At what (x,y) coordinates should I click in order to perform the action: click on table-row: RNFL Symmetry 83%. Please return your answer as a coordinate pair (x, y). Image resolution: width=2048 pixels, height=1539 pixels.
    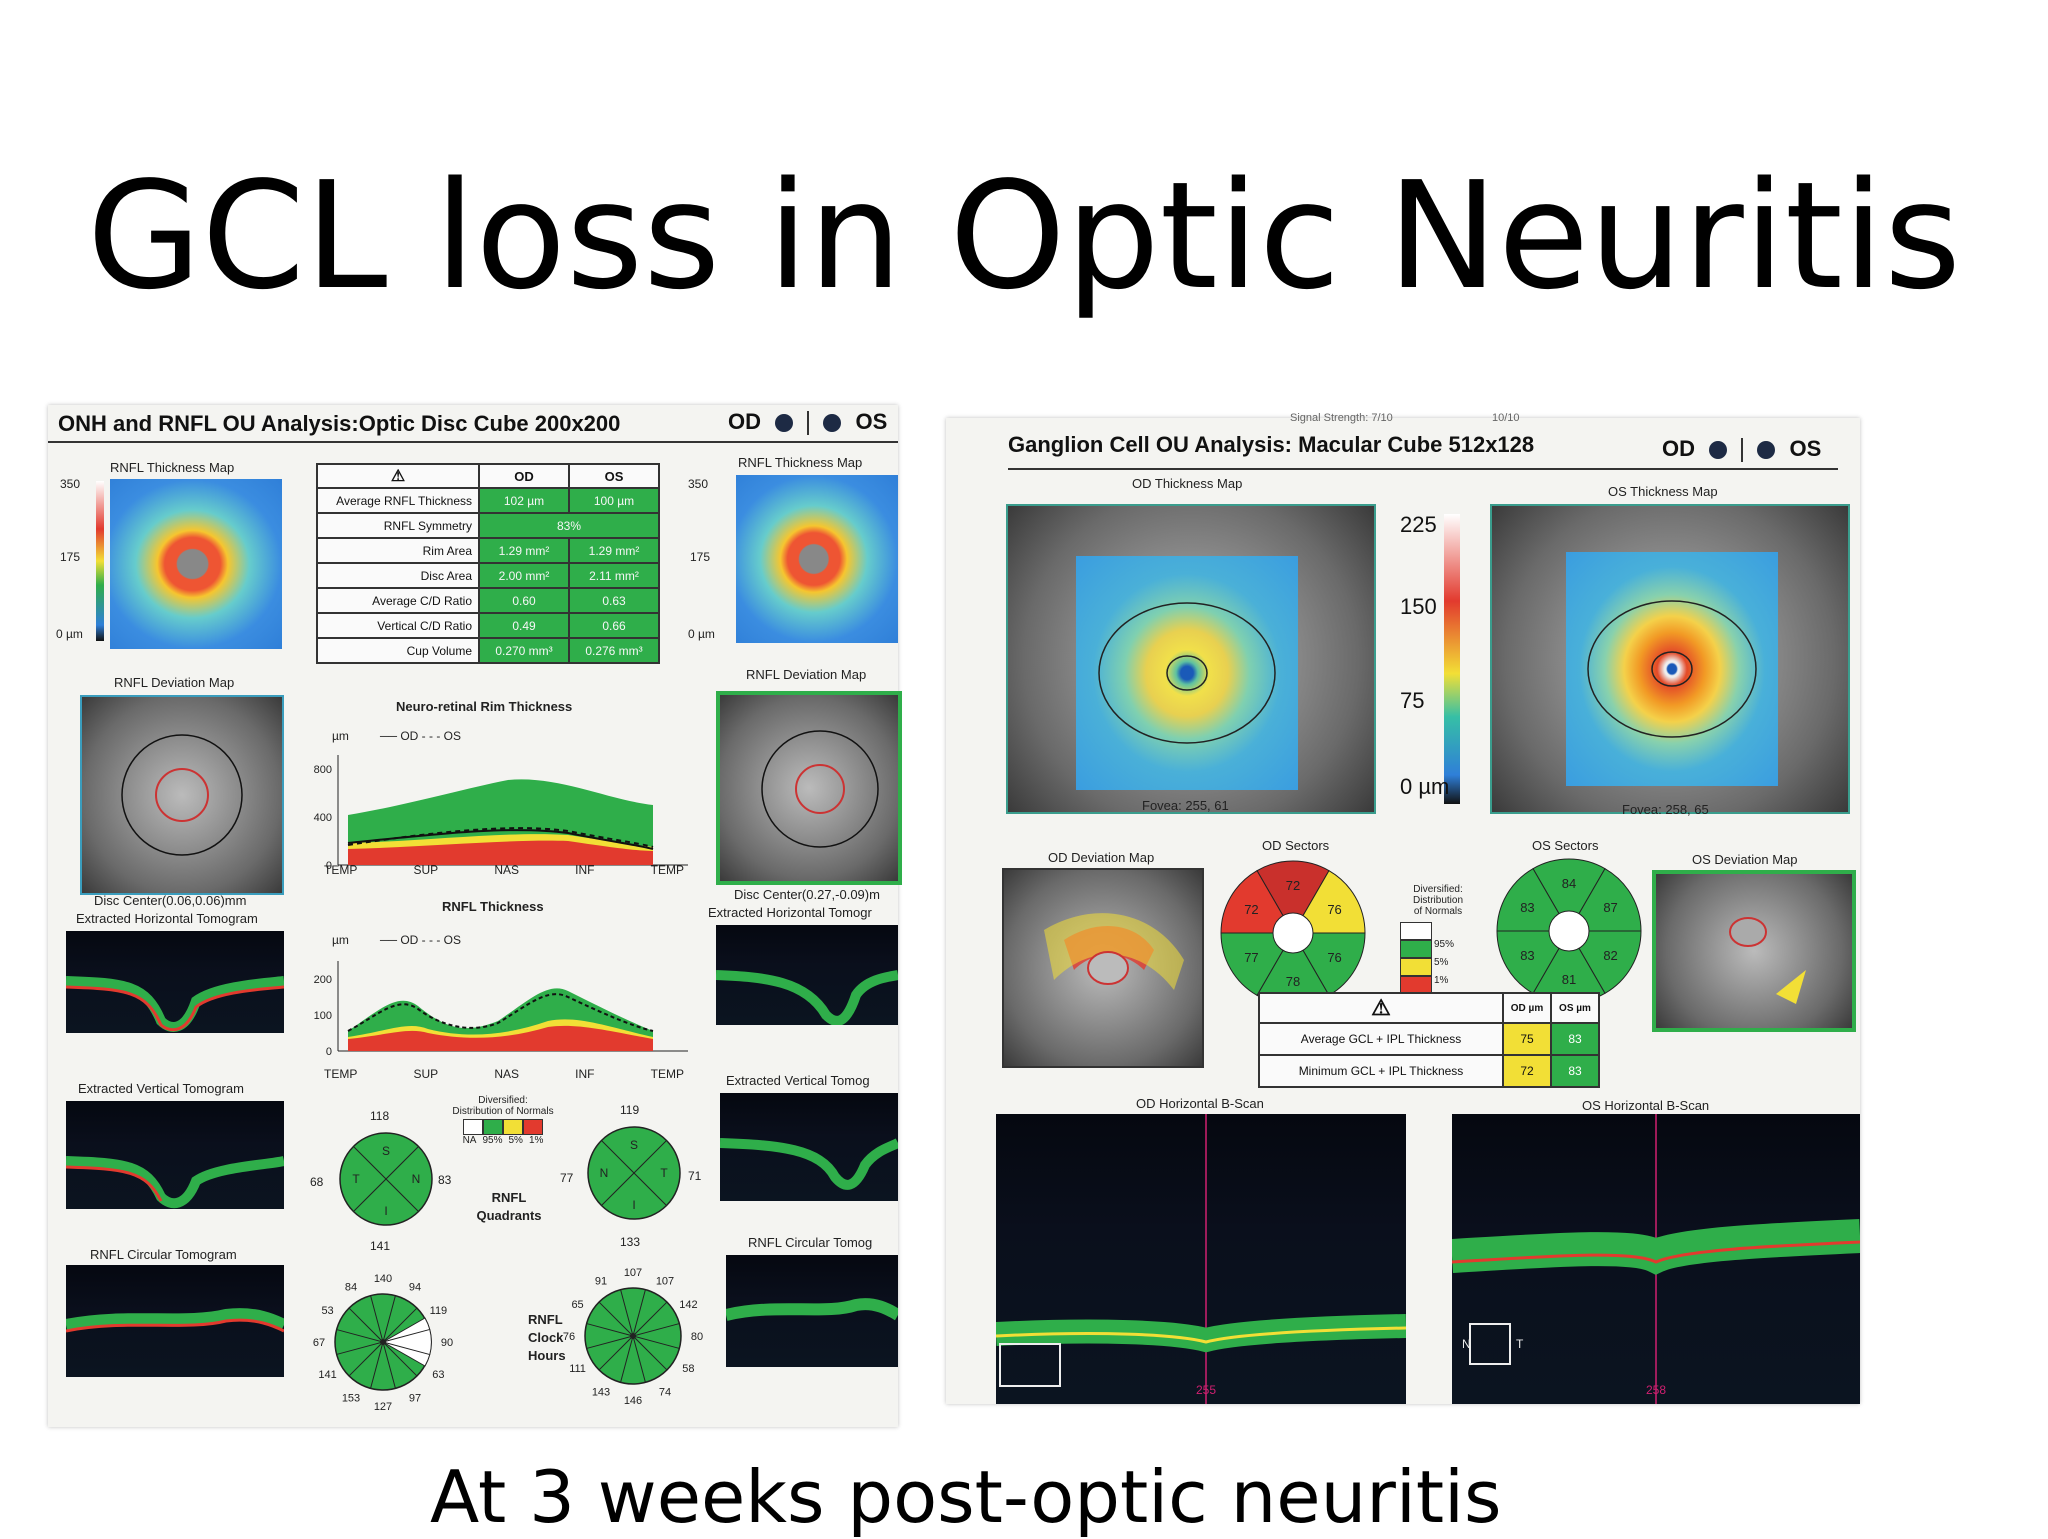
    Looking at the image, I should click on (488, 525).